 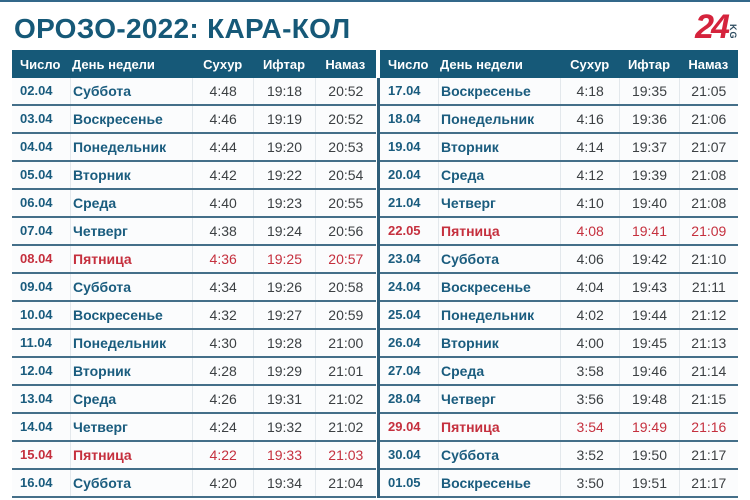 What do you see at coordinates (283, 203) in the screenshot?
I see `cell-iftar: 19:23` at bounding box center [283, 203].